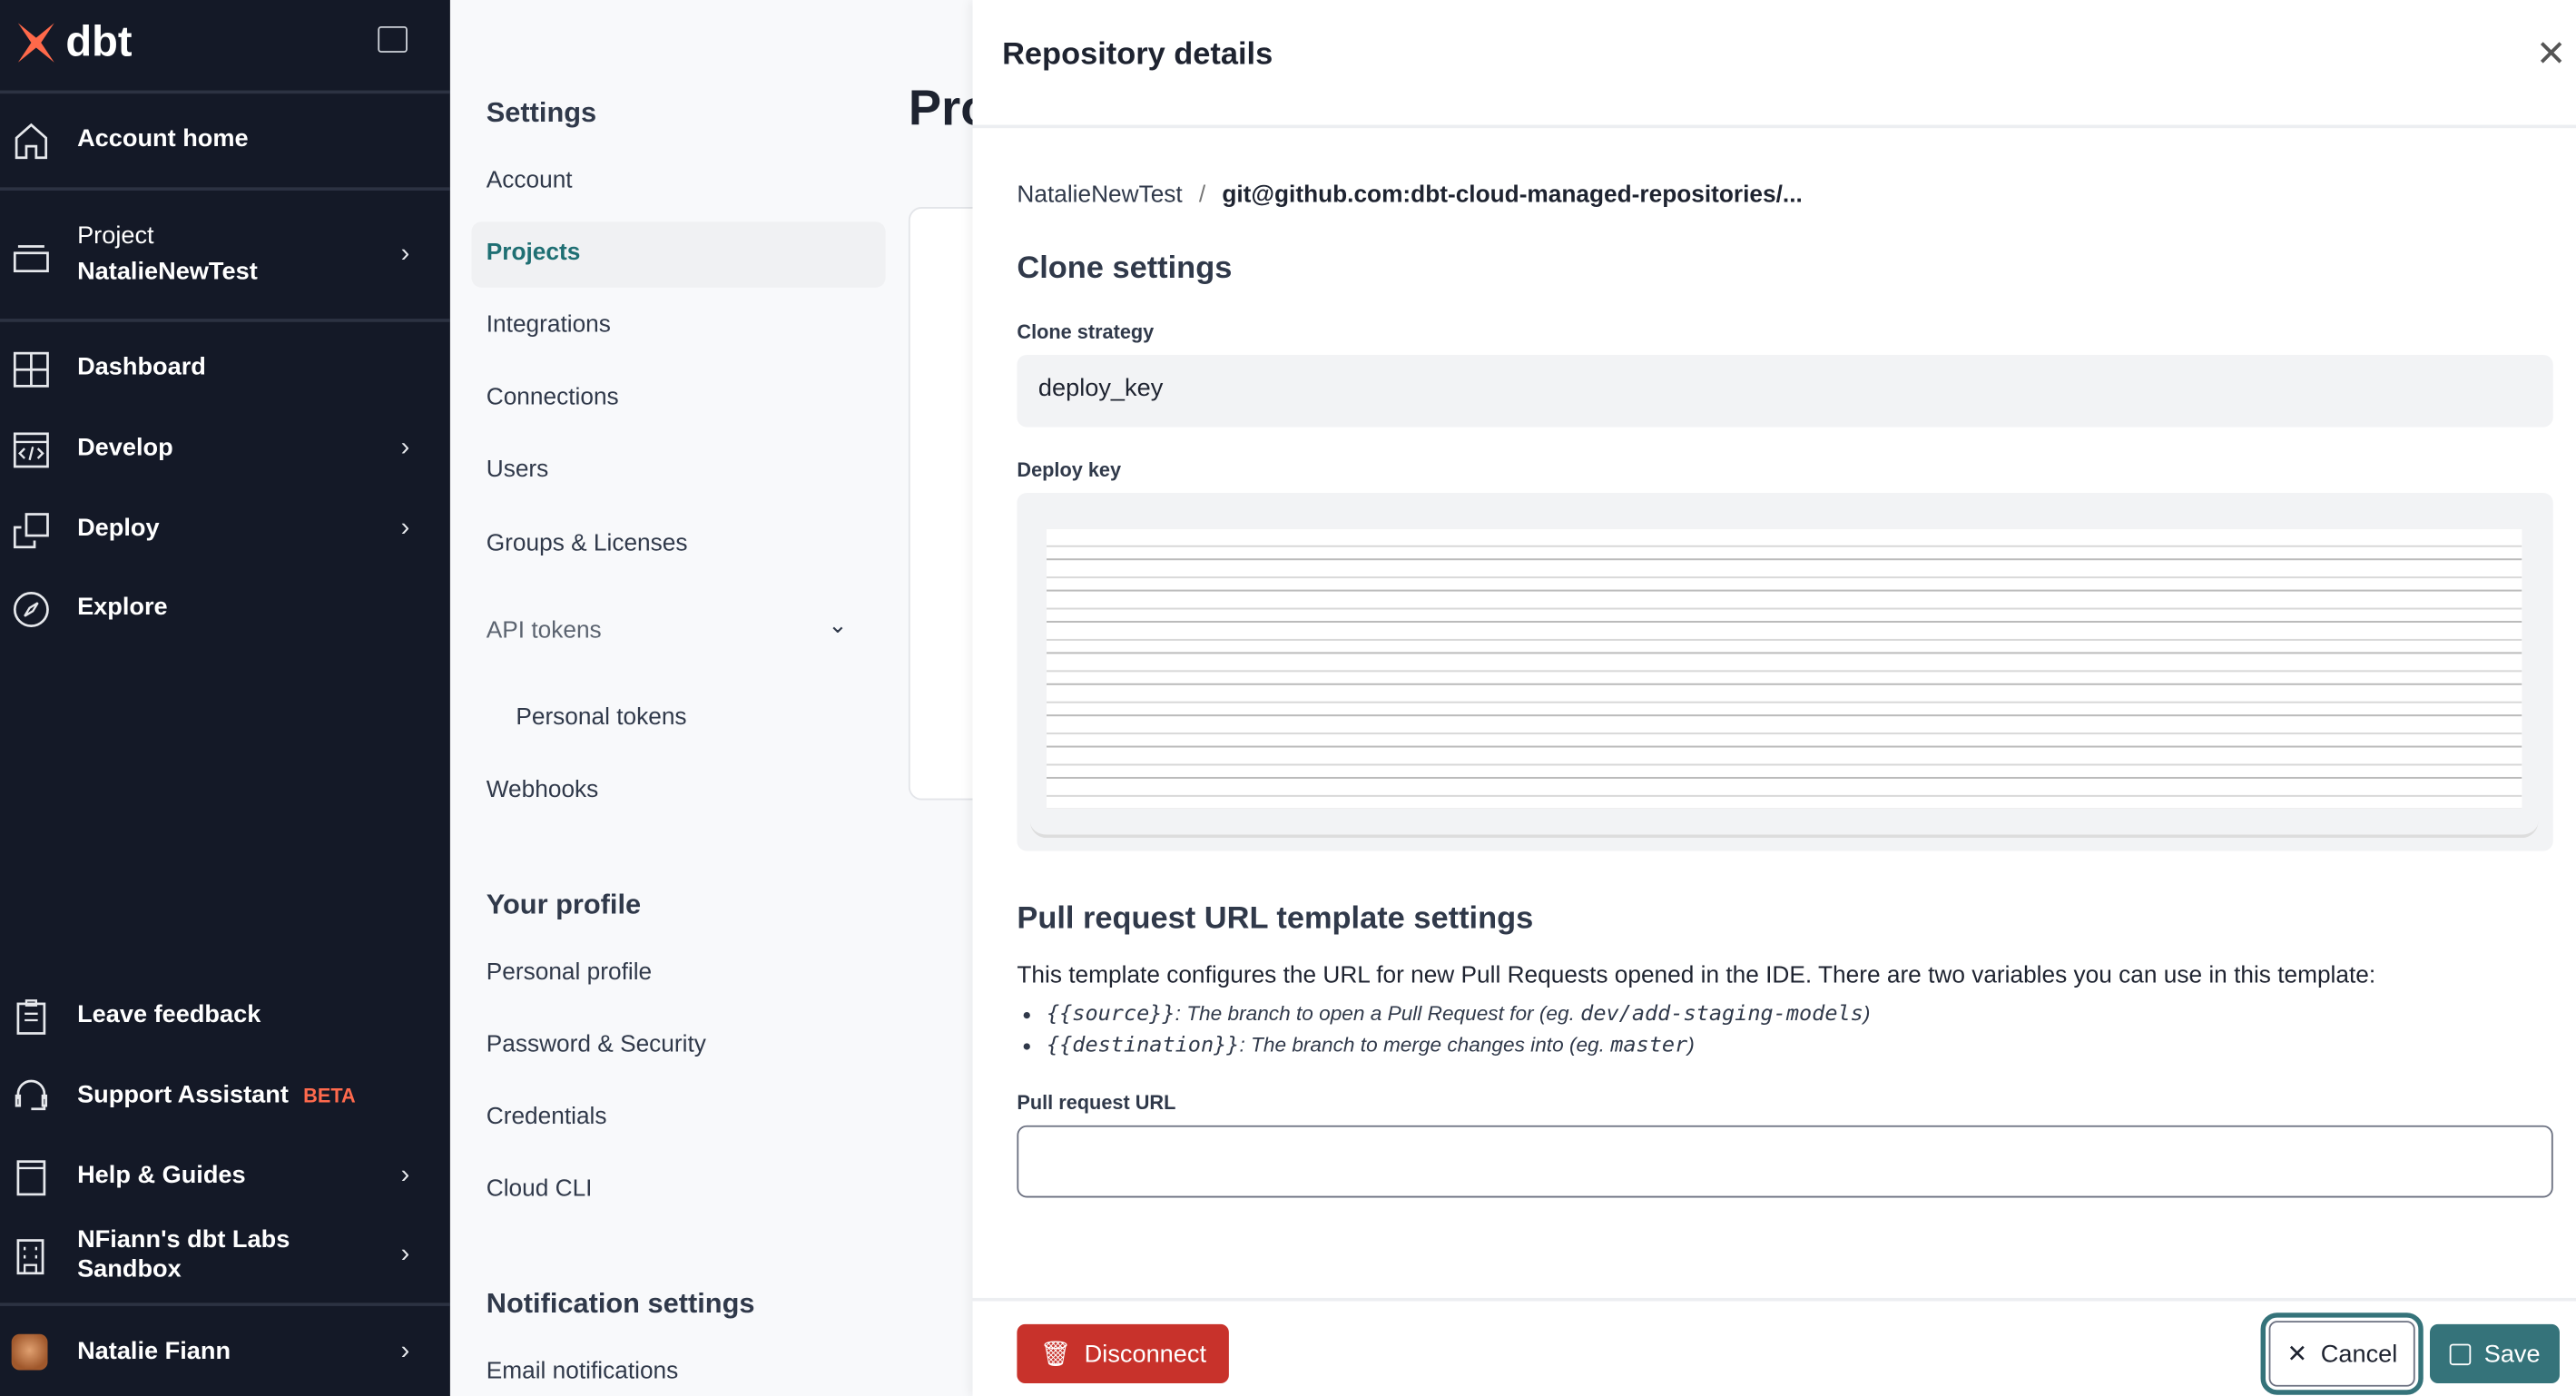  I want to click on cancel-button: ✕ Cancel, so click(2342, 1353).